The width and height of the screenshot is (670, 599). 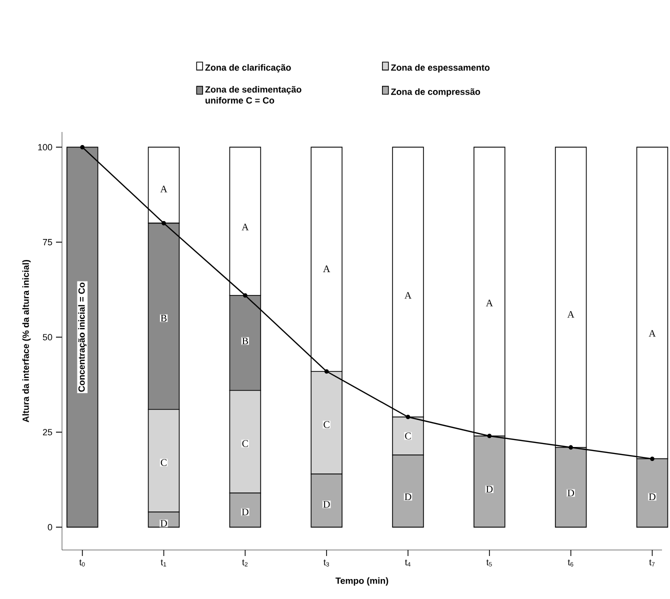 I want to click on x-tick-label: t$_{2}$, so click(x=245, y=563).